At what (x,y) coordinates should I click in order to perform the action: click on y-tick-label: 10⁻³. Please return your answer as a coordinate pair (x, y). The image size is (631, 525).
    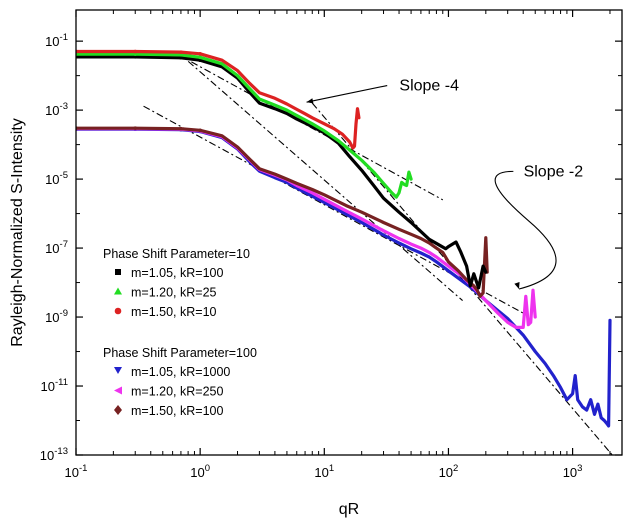
    Looking at the image, I should click on (56, 109).